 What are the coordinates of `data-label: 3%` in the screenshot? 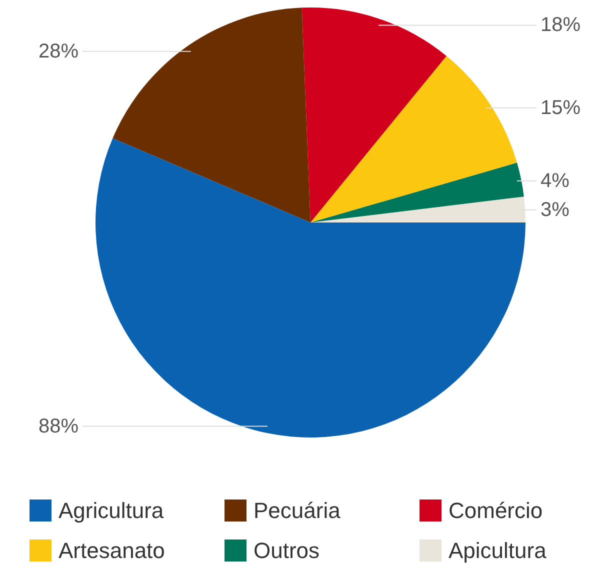 It's located at (555, 209).